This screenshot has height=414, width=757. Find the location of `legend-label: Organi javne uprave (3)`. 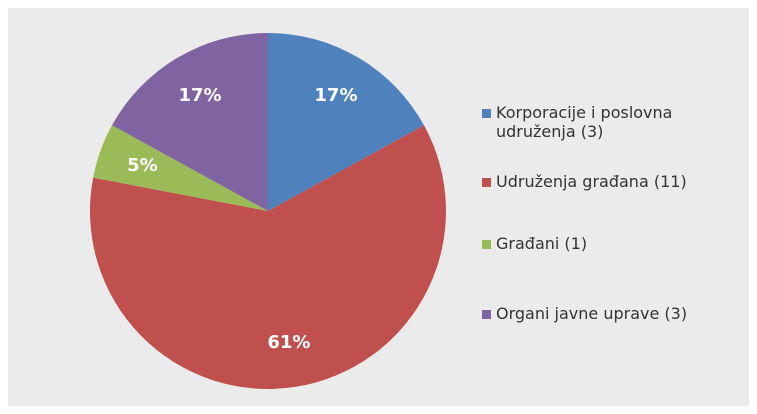

legend-label: Organi javne uprave (3) is located at coordinates (592, 313).